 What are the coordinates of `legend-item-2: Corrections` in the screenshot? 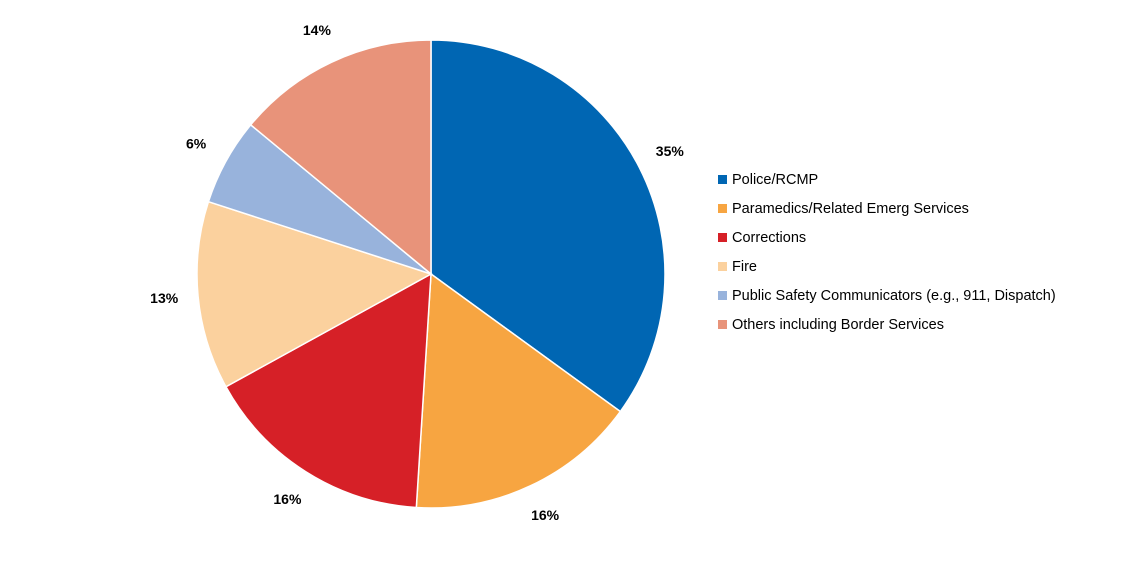 It's located at (887, 237).